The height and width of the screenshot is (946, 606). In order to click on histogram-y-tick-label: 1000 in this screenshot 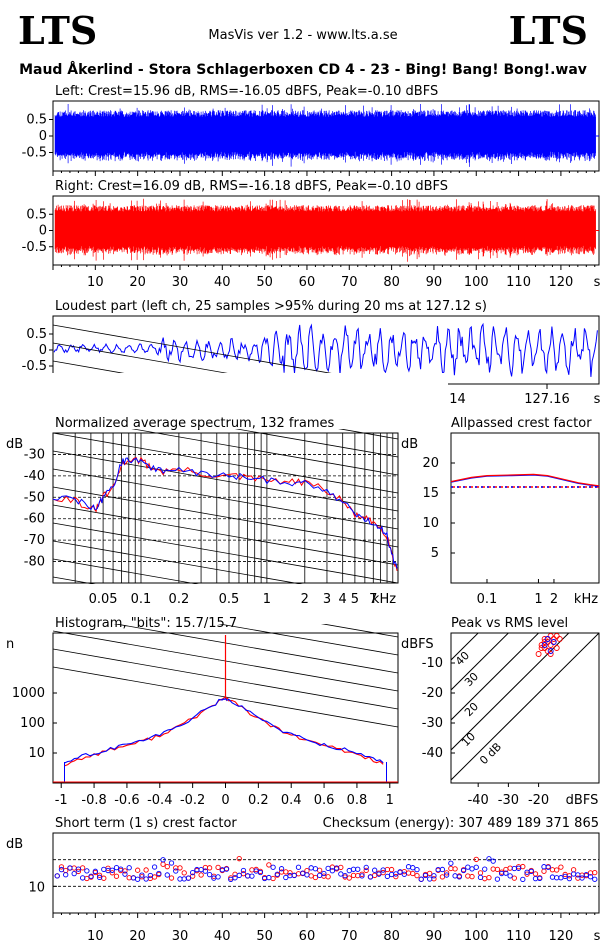, I will do `click(28, 693)`.